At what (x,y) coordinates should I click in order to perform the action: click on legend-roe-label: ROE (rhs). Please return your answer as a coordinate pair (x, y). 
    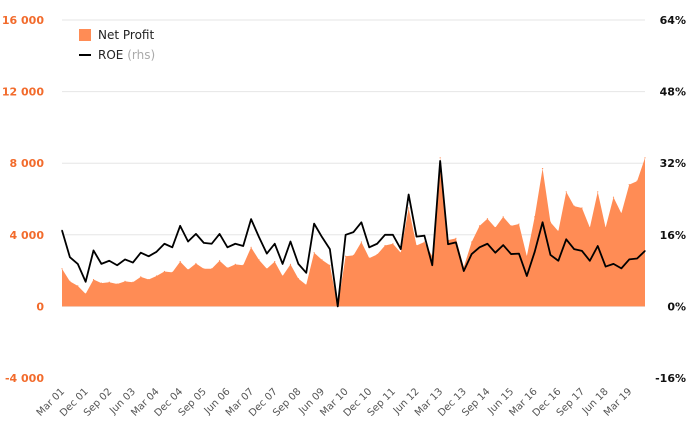
    Looking at the image, I should click on (126, 55).